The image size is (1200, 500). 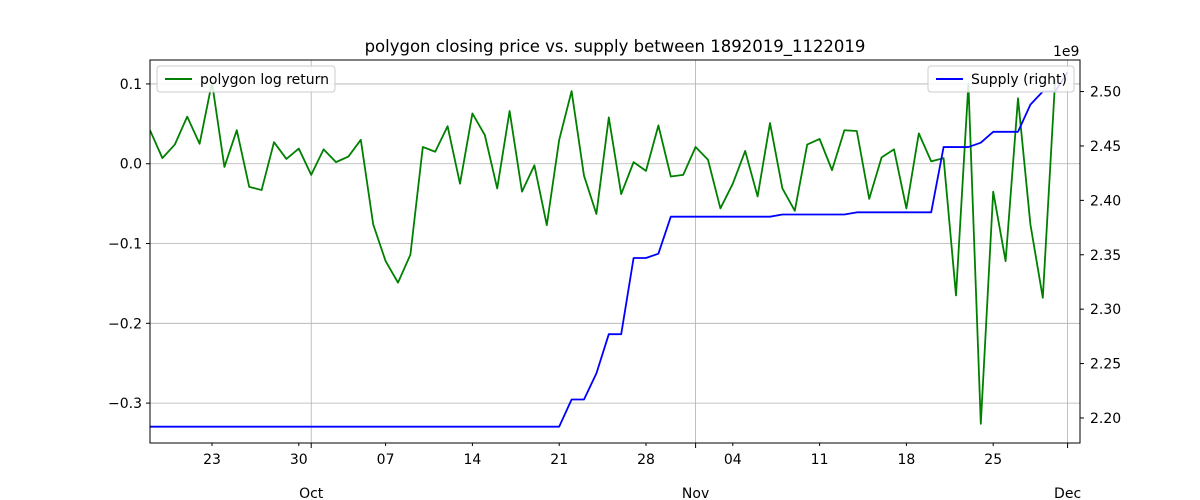 What do you see at coordinates (993, 460) in the screenshot?
I see `x-minor-tick-label: 25` at bounding box center [993, 460].